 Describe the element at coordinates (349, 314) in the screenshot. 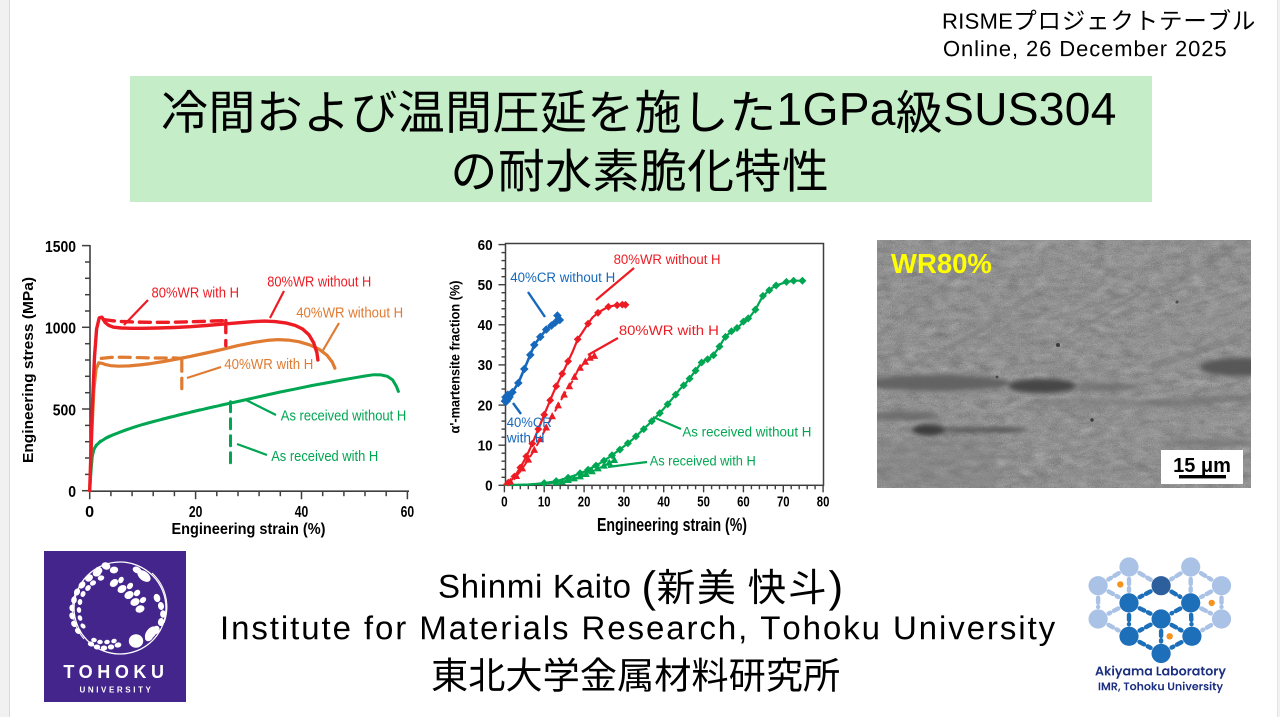

I see `svg-text: 40%WR without H` at that location.